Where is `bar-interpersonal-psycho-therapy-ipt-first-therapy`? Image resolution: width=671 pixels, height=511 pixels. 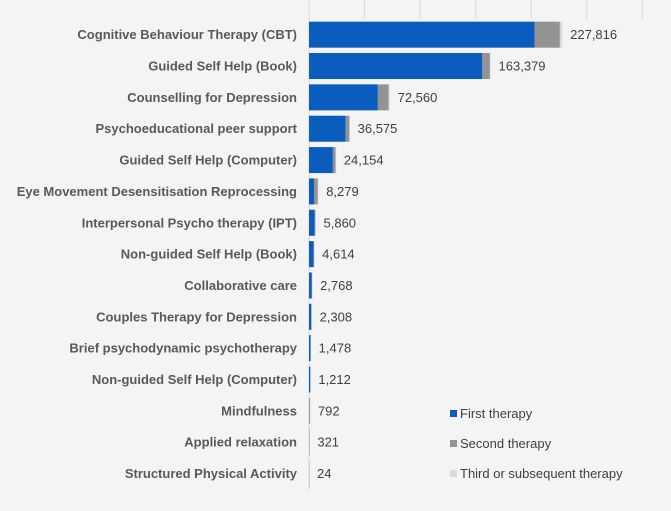
bar-interpersonal-psycho-therapy-ipt-first-therapy is located at coordinates (312, 222).